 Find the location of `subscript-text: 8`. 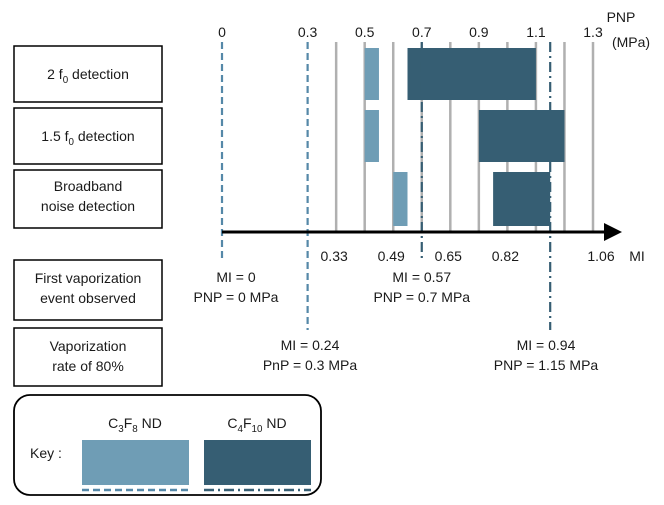

subscript-text: 8 is located at coordinates (135, 429).